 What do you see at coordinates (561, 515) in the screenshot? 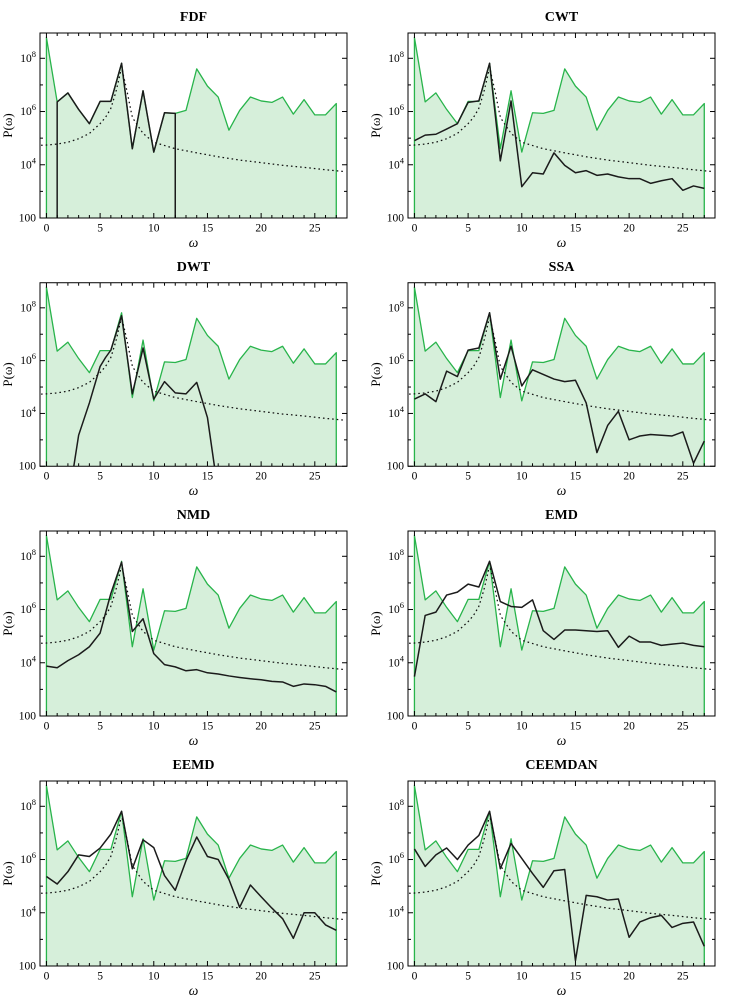
I see `panel-title: EMD` at bounding box center [561, 515].